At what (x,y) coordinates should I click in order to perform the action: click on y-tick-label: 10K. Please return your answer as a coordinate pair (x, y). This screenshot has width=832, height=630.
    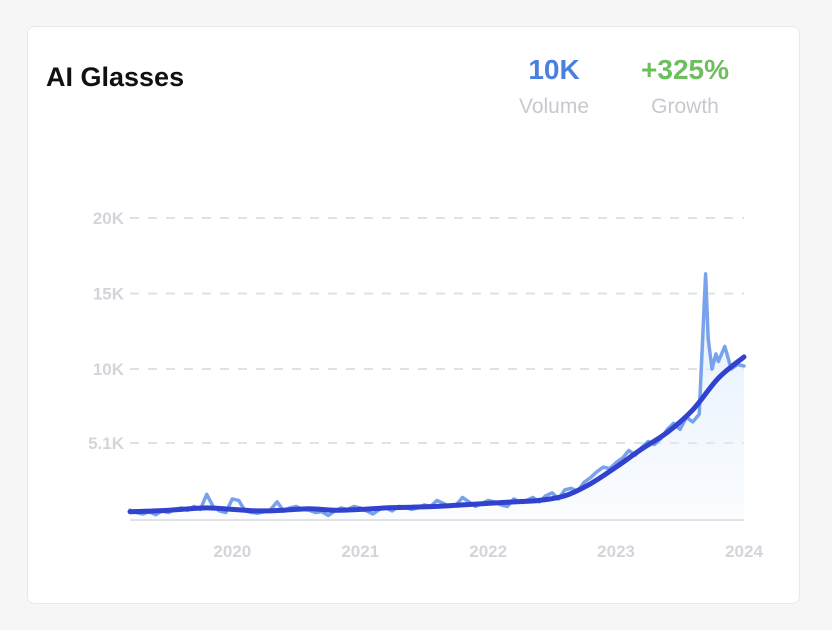
    Looking at the image, I should click on (109, 369).